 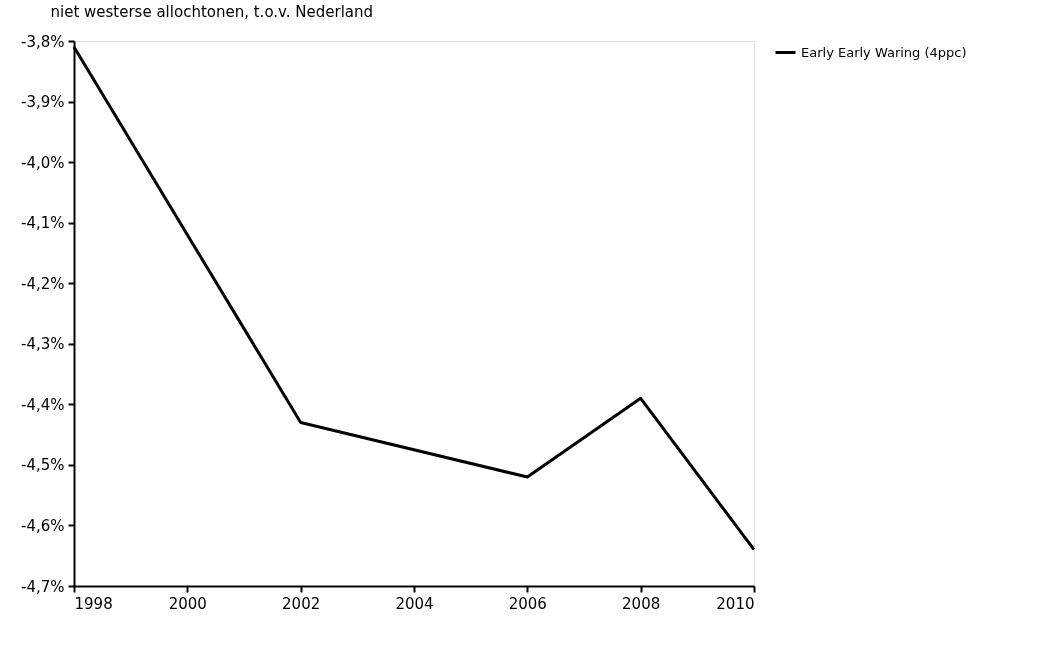 I want to click on y-tick-label: -4,1%, so click(x=42, y=223).